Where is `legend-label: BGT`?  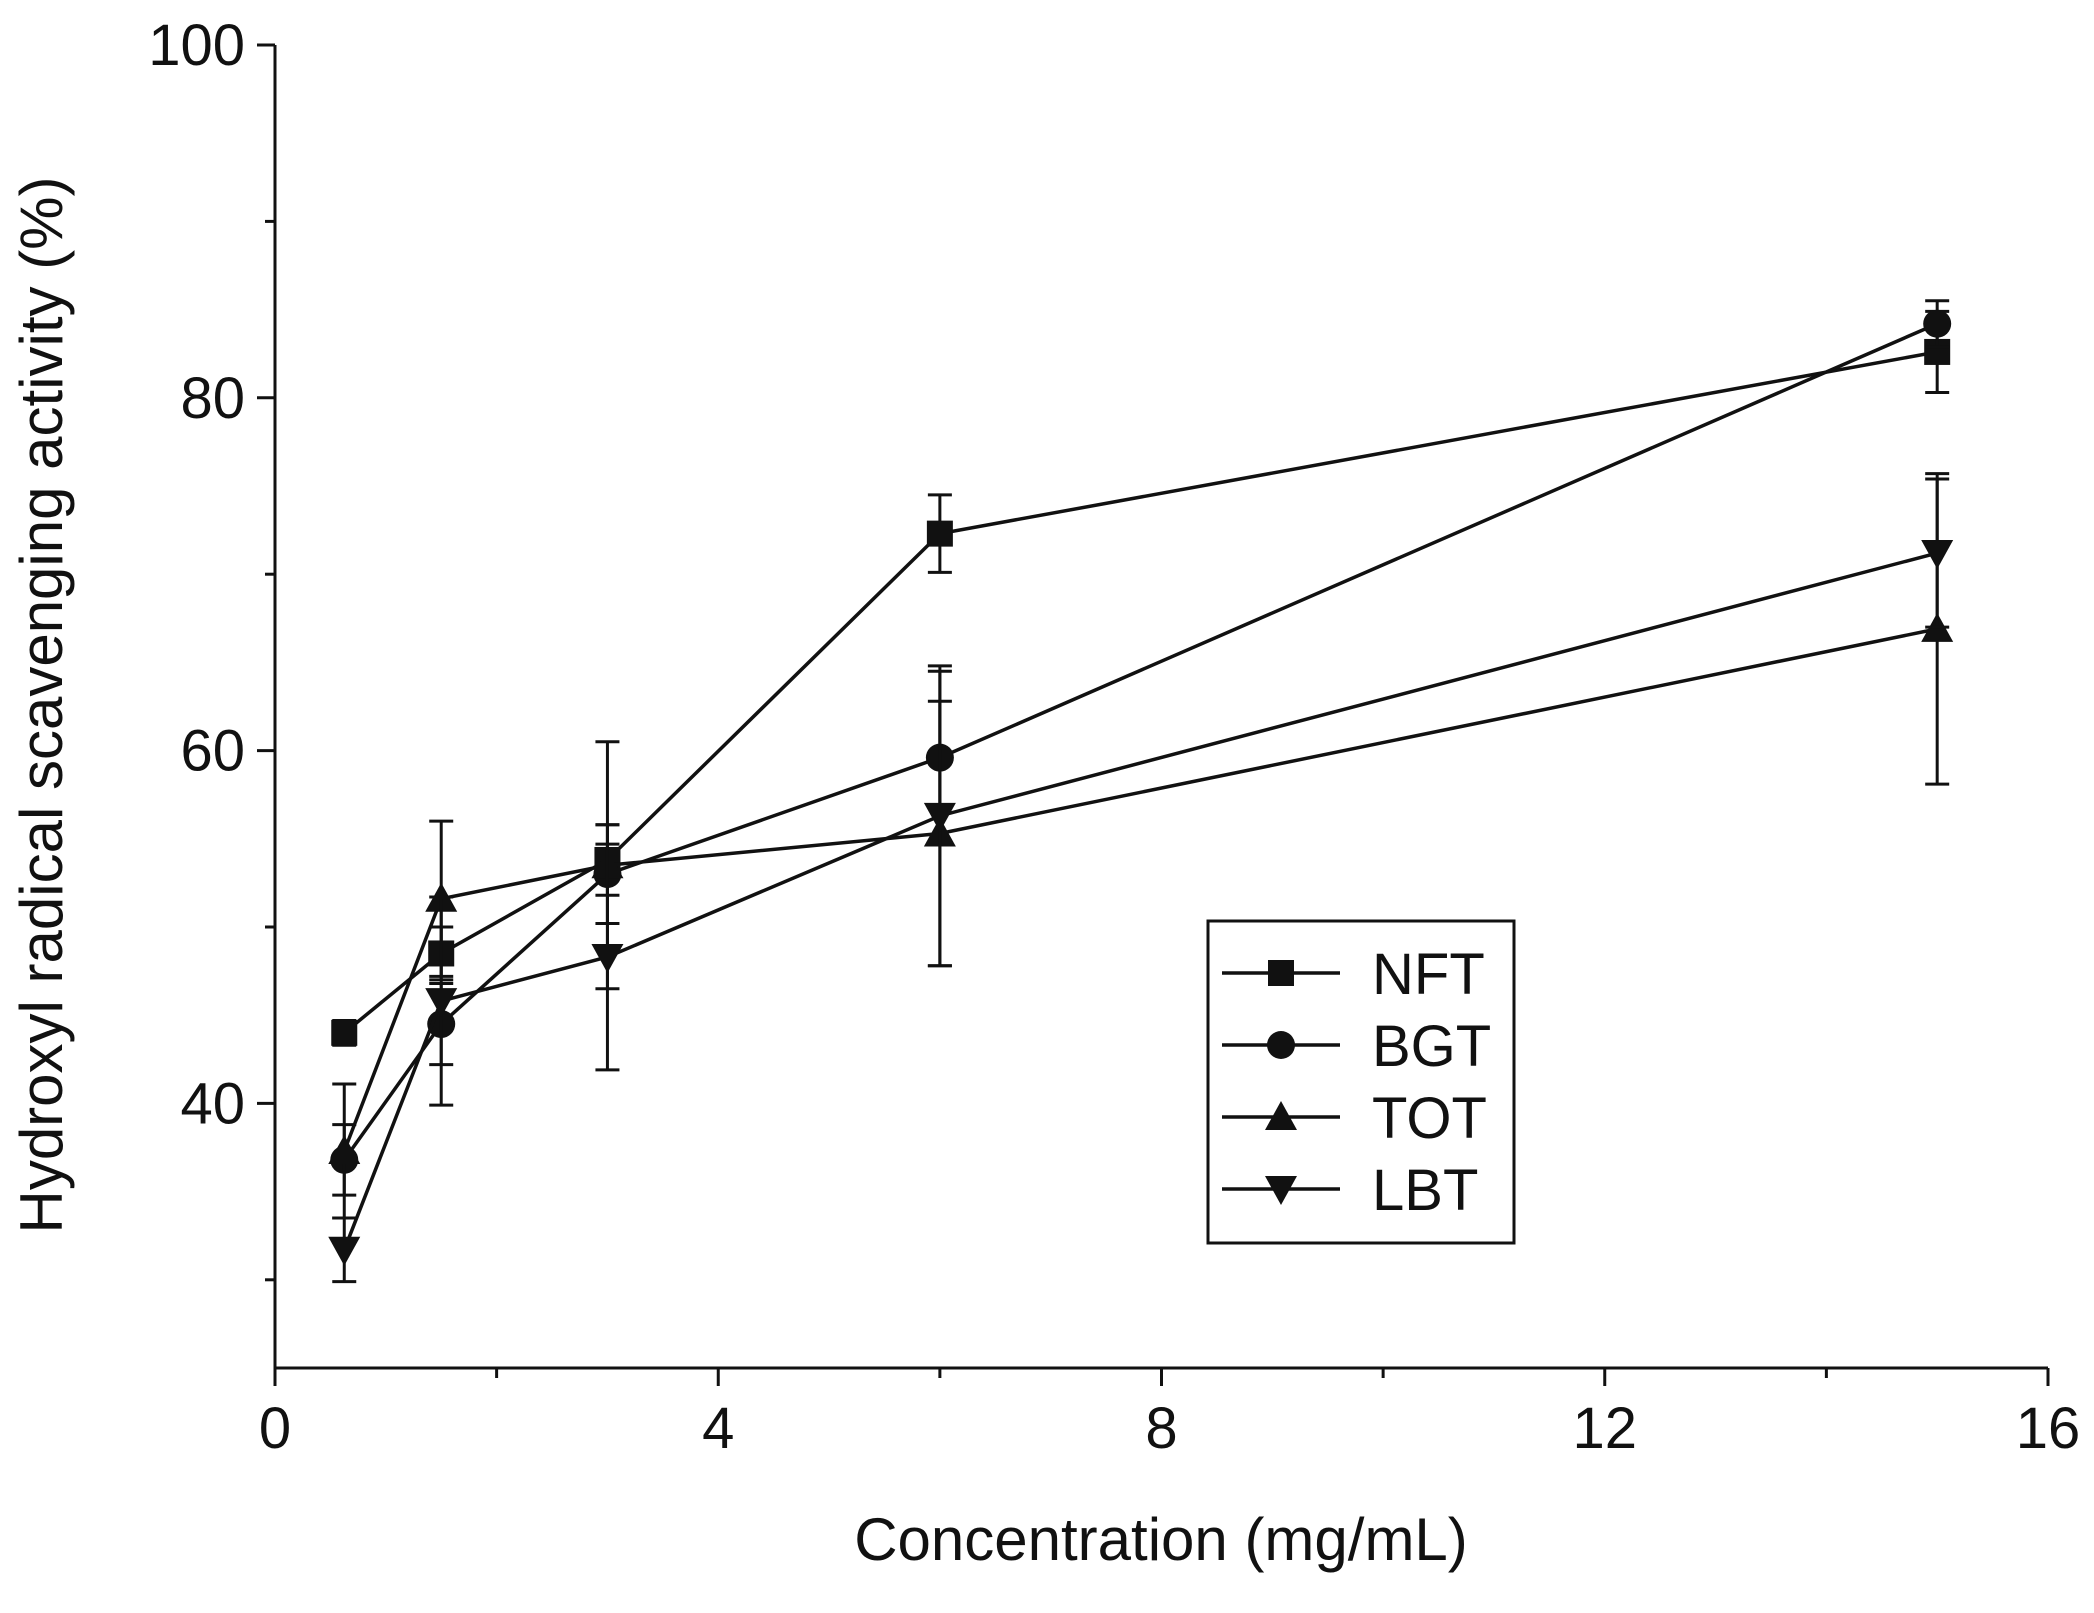
legend-label: BGT is located at coordinates (1431, 1046).